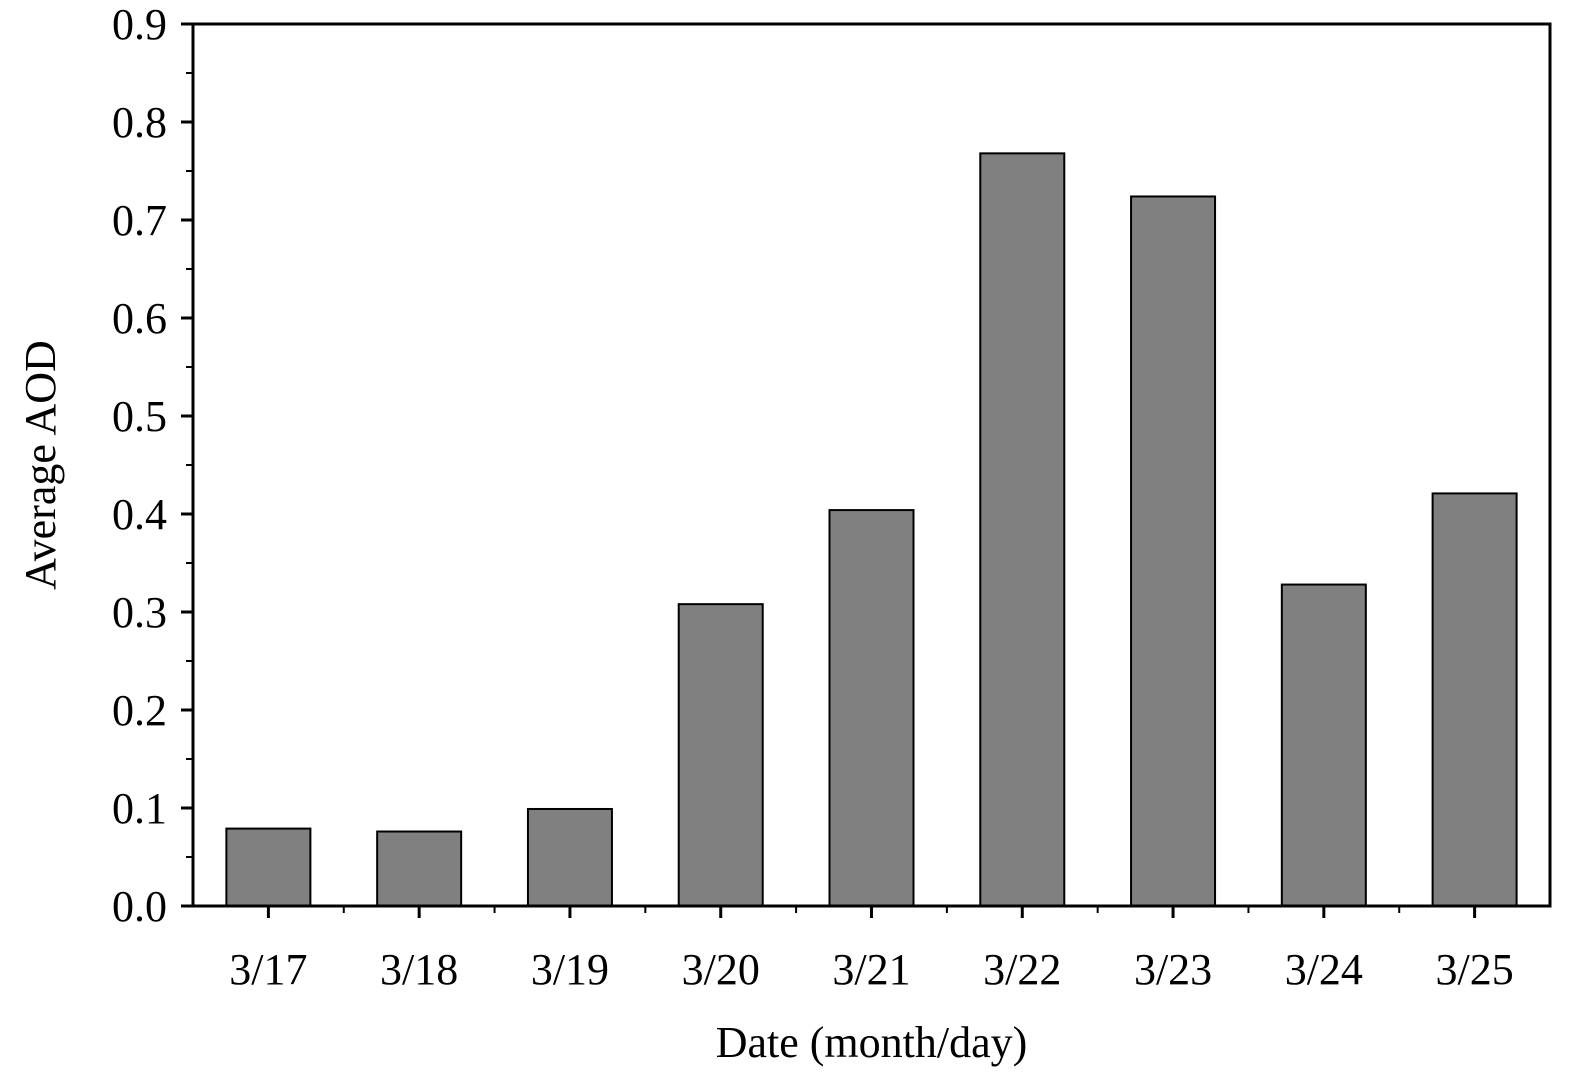  What do you see at coordinates (871, 969) in the screenshot?
I see `x-tick-label: 3/21` at bounding box center [871, 969].